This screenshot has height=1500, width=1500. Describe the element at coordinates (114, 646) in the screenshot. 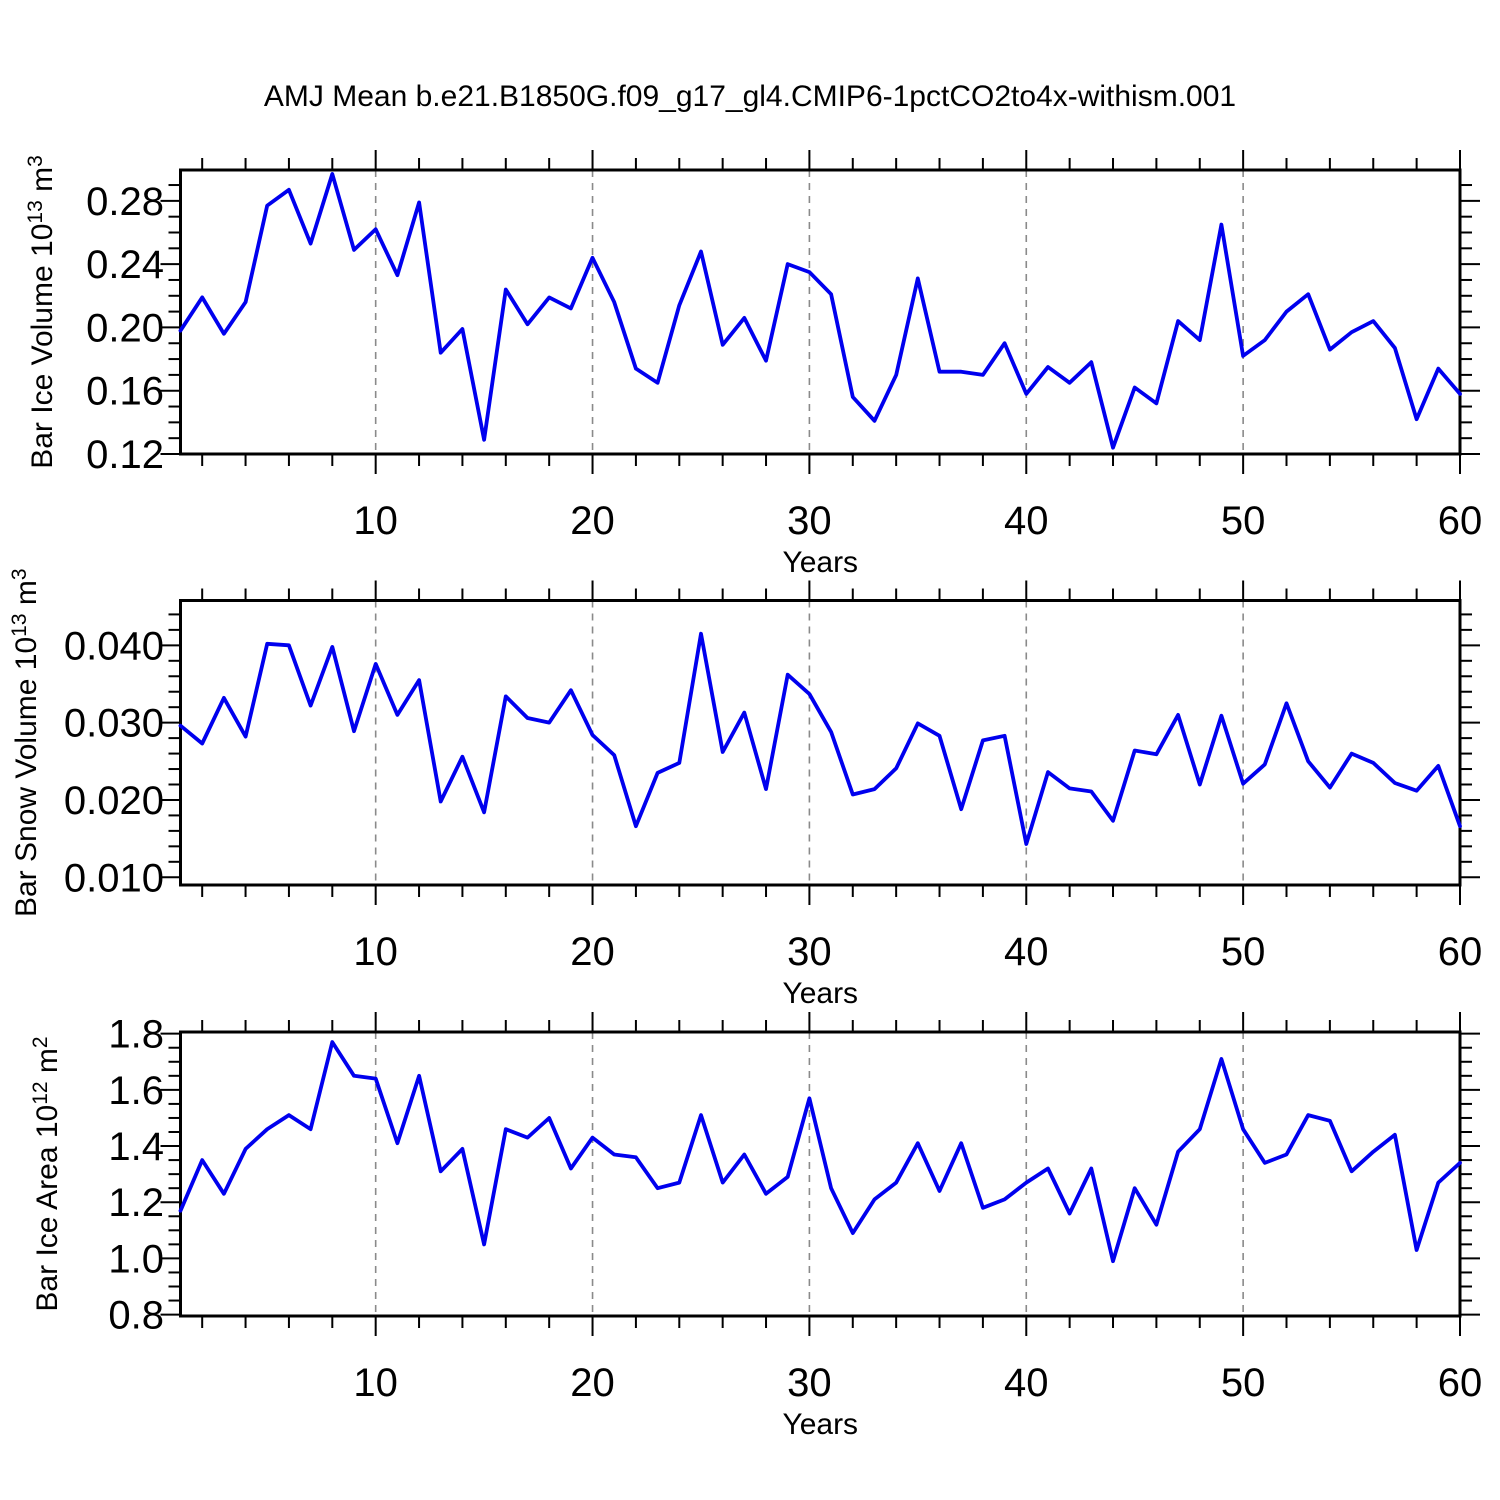

I see `y-tick-label: 0.040` at that location.